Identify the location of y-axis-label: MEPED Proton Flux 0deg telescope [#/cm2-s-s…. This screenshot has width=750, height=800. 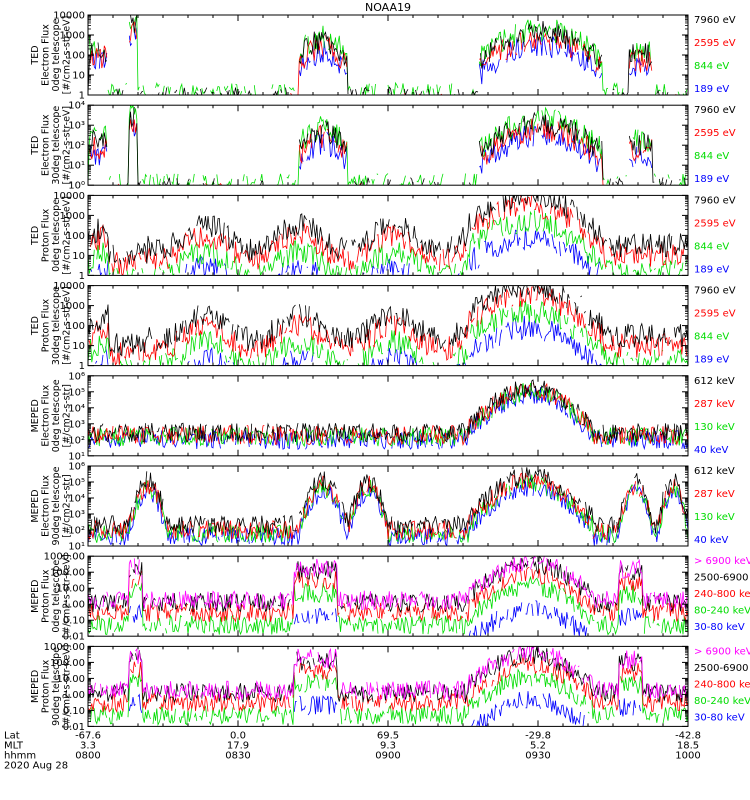
(51, 596).